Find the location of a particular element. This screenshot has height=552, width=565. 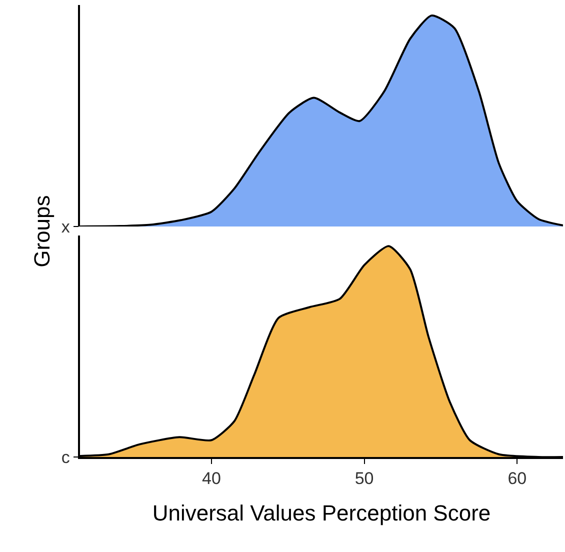

y-axis-title: Groups is located at coordinates (41, 231).